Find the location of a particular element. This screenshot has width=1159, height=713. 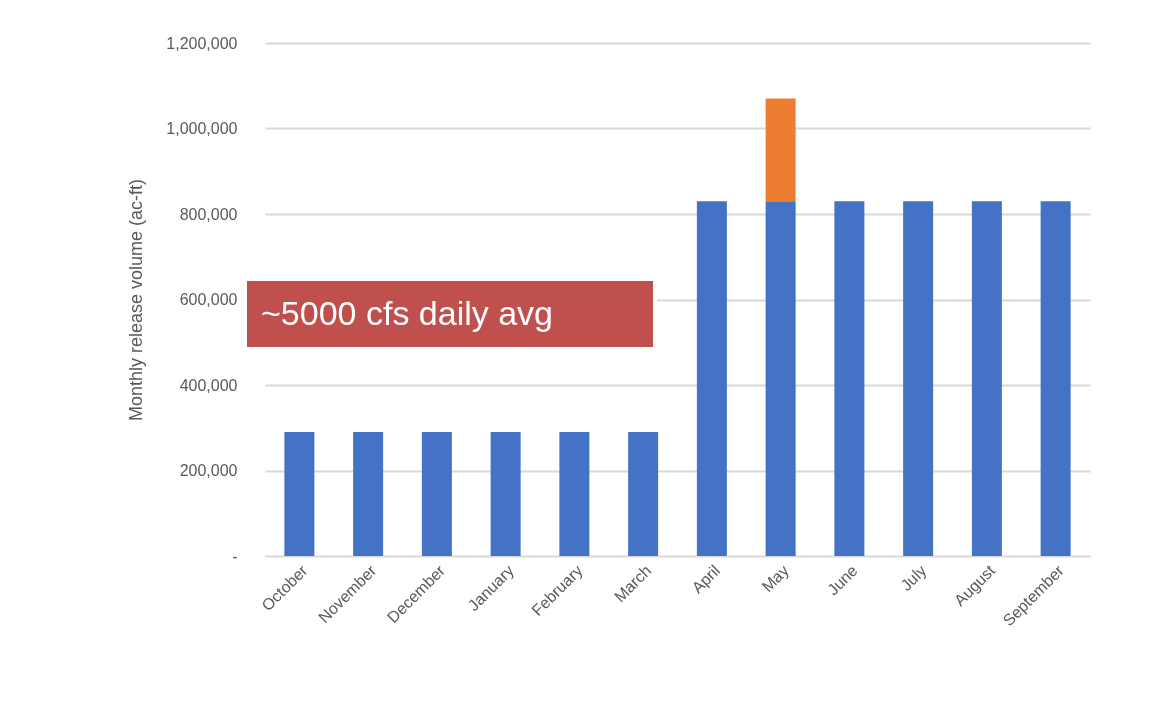

y-tick-label: 1,200,000 is located at coordinates (202, 43).